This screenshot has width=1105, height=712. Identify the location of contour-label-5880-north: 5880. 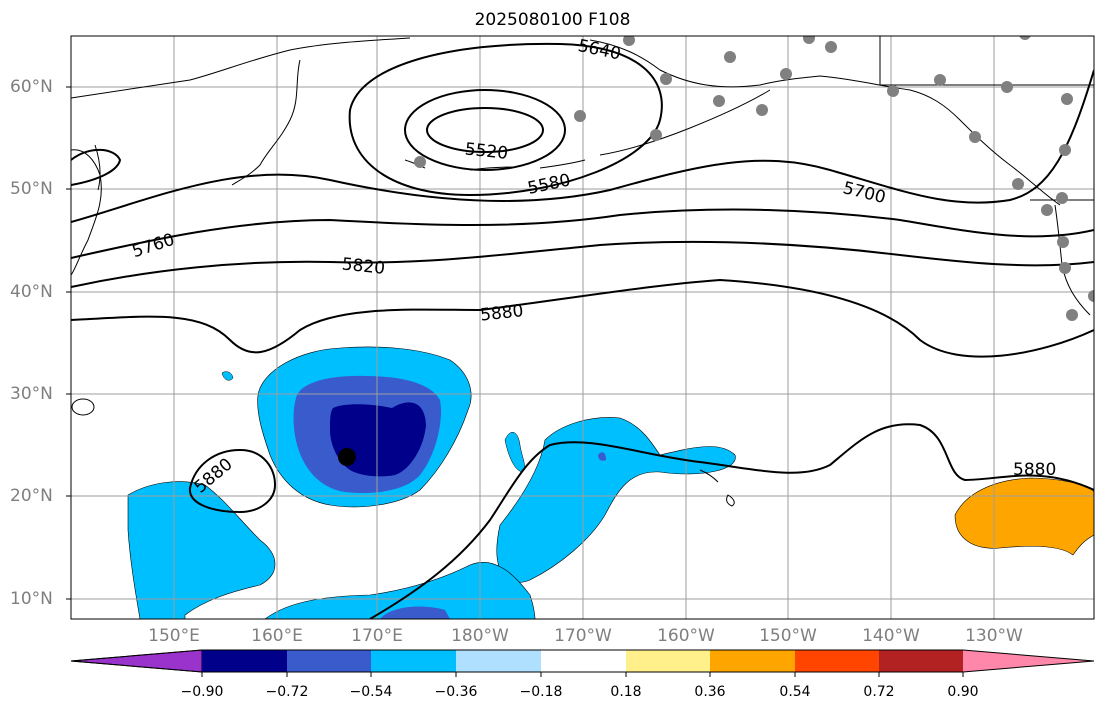
(501, 313).